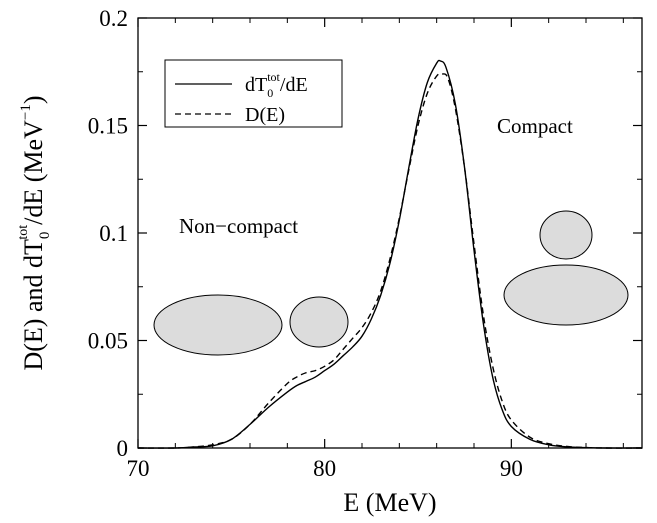 The width and height of the screenshot is (657, 523). Describe the element at coordinates (276, 85) in the screenshot. I see `legend-label-solid: dT0tot/dE` at that location.